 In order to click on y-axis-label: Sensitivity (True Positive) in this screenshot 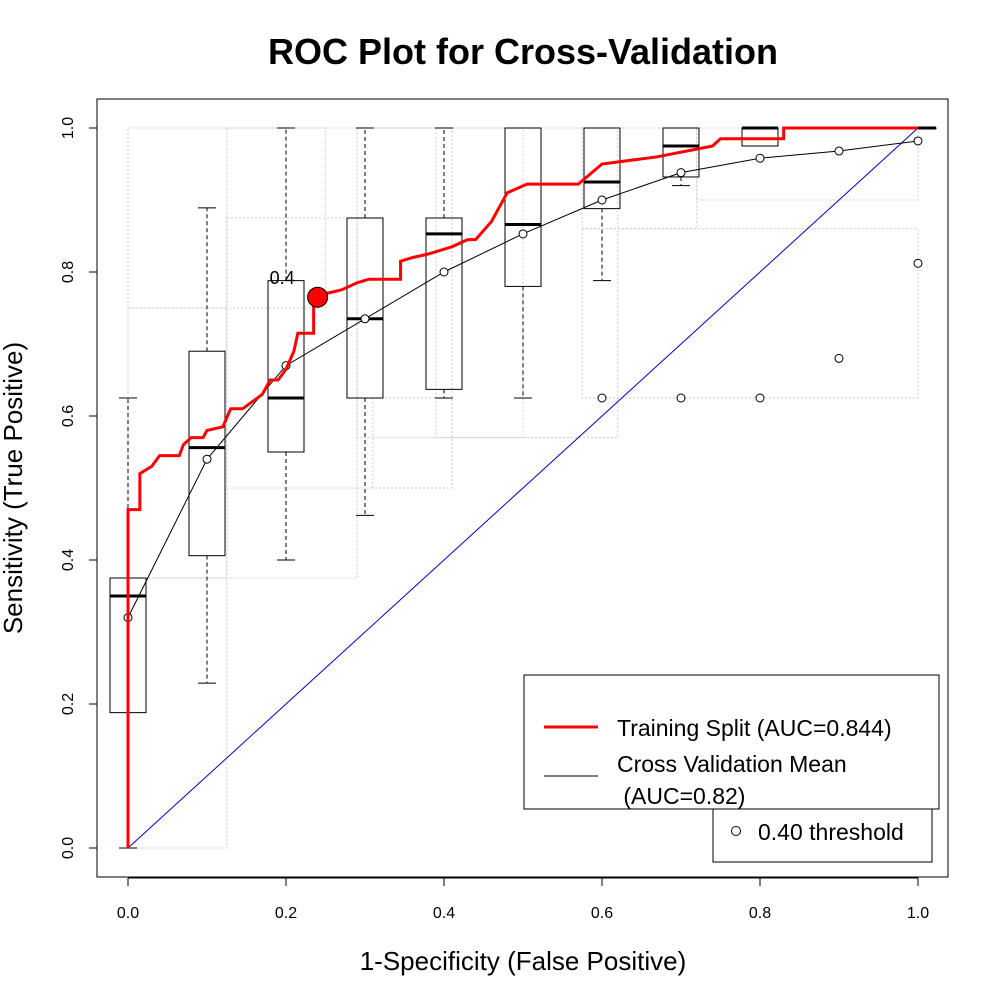, I will do `click(14, 488)`.